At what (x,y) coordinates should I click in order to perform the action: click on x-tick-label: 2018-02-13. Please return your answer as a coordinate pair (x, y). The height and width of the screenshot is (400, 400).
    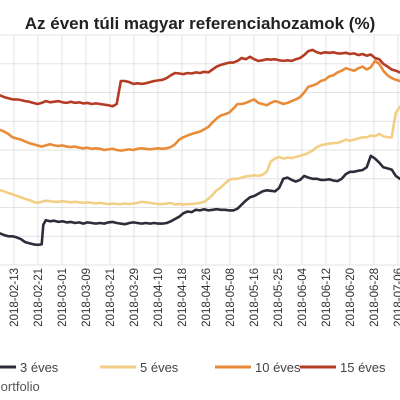
    Looking at the image, I should click on (15, 297).